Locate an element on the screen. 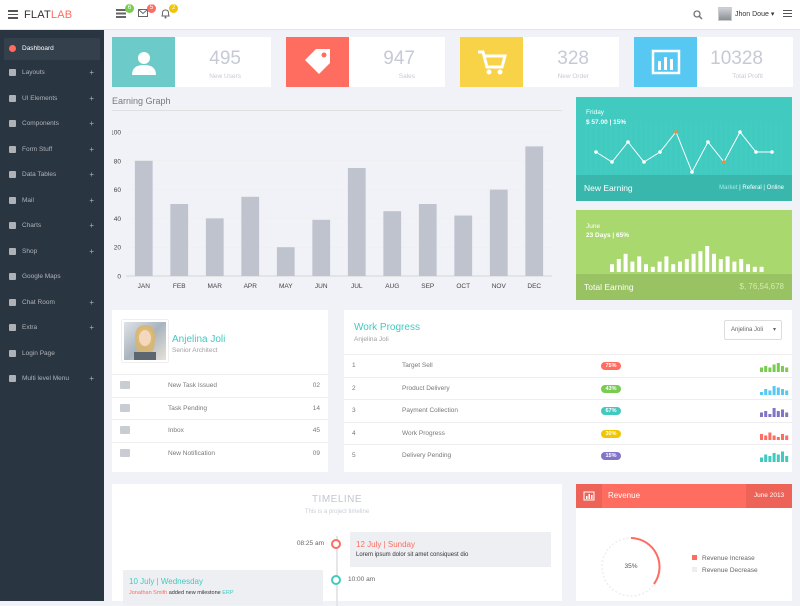 This screenshot has height=606, width=800. online-link: Online is located at coordinates (775, 188).